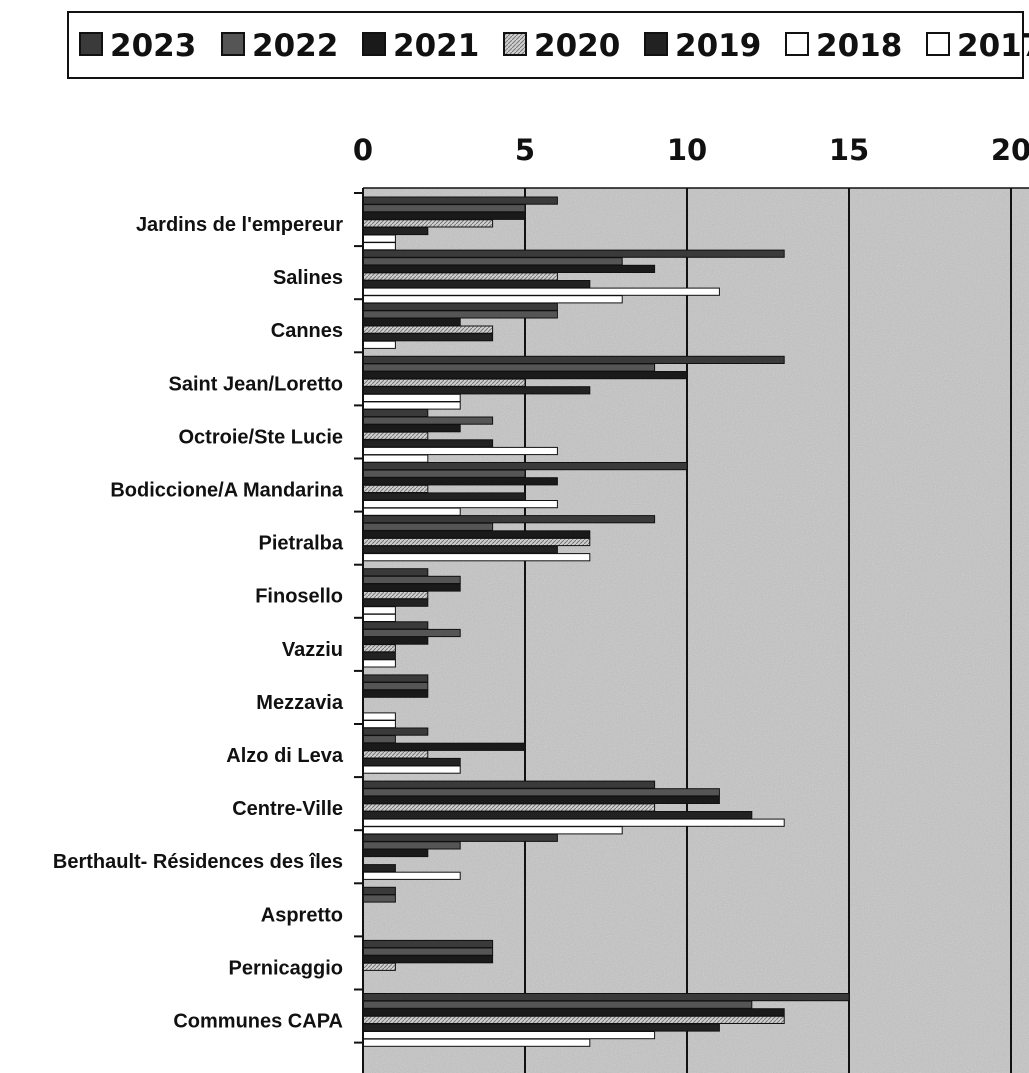  What do you see at coordinates (227, 491) in the screenshot?
I see `category-label: Bodiccione/A Mandarina` at bounding box center [227, 491].